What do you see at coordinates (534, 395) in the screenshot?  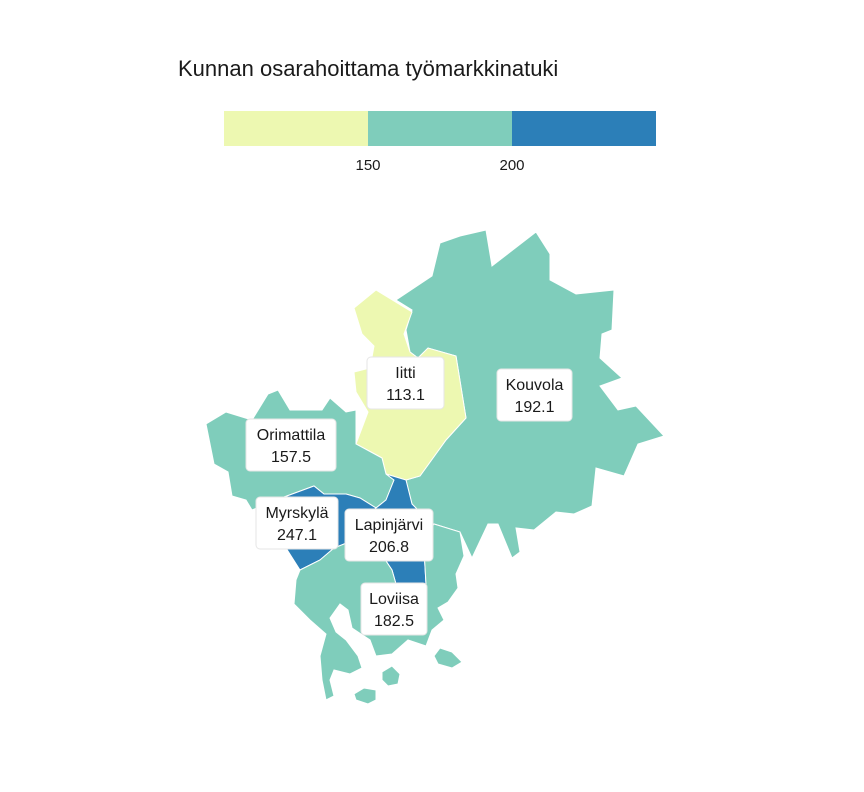 I see `label-kouvola: Kouvola 192.1` at bounding box center [534, 395].